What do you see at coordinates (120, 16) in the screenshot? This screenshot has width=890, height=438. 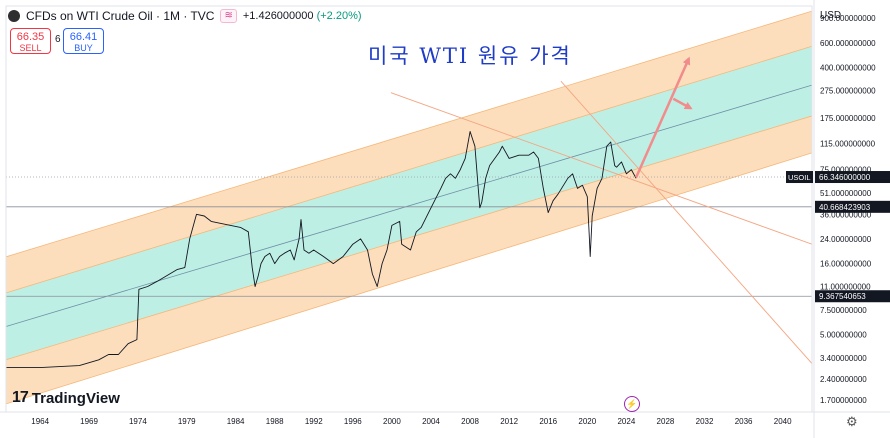 I see `symbol-title: CFDs on WTI Crude Oil · 1M · TVC` at bounding box center [120, 16].